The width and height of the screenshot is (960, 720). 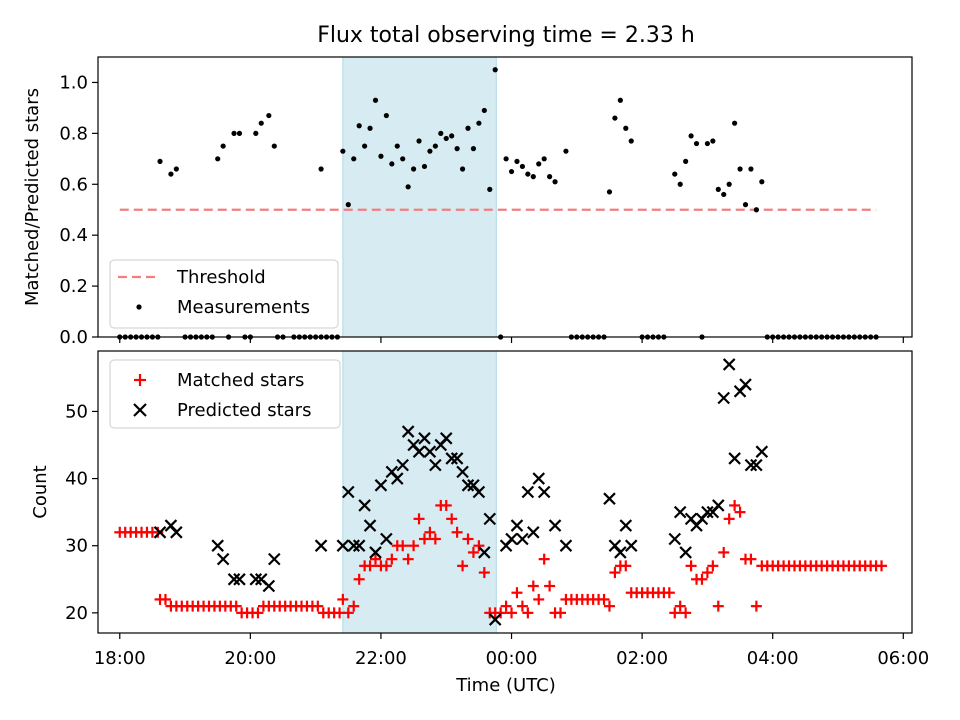 What do you see at coordinates (773, 658) in the screenshot?
I see `x-tick-label: 04:00` at bounding box center [773, 658].